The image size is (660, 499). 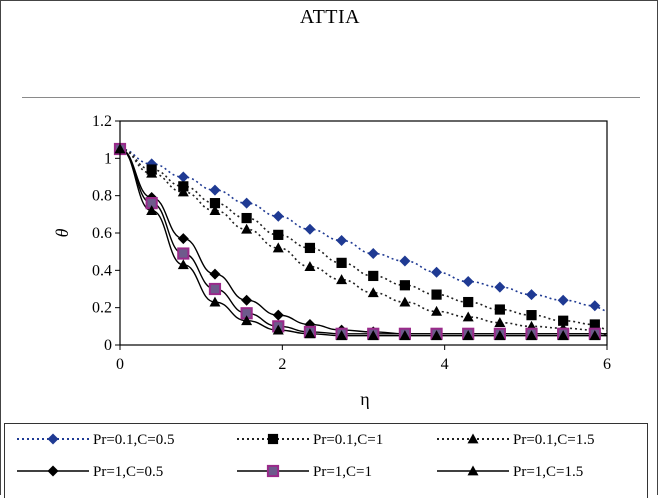 What do you see at coordinates (108, 158) in the screenshot?
I see `y-tick-label: 1` at bounding box center [108, 158].